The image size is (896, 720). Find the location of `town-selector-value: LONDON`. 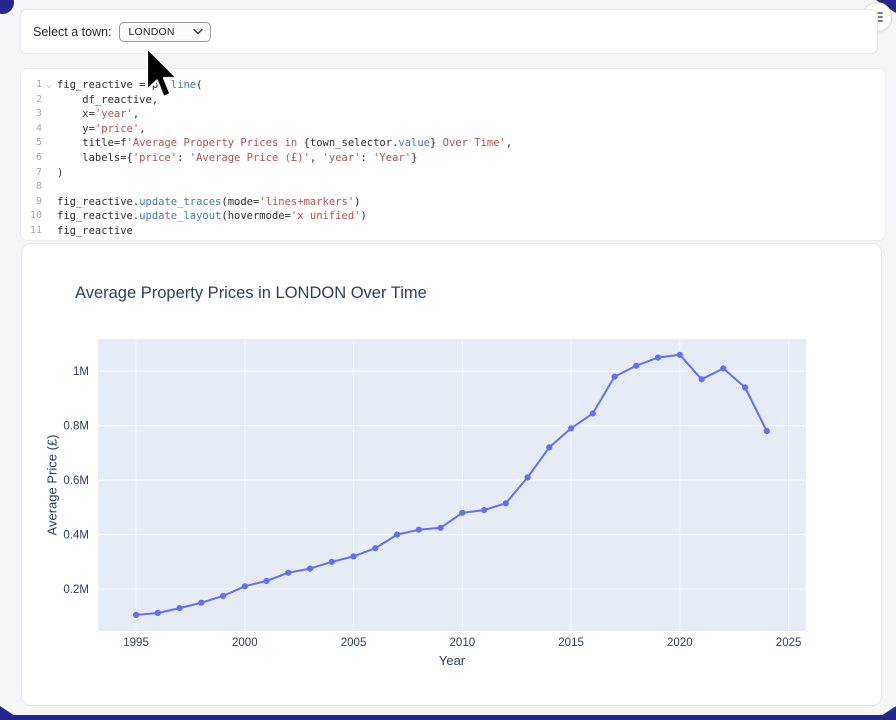

town-selector-value: LONDON is located at coordinates (151, 31).